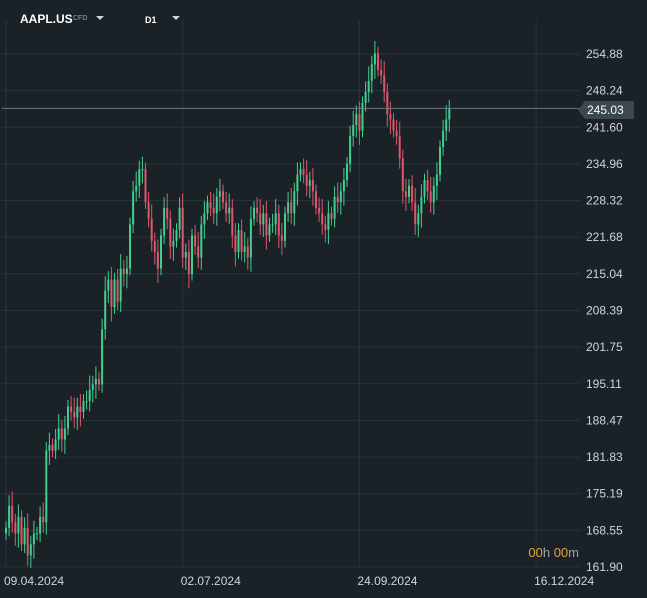  I want to click on timeframe-dropdown-chevron-down-icon, so click(176, 18).